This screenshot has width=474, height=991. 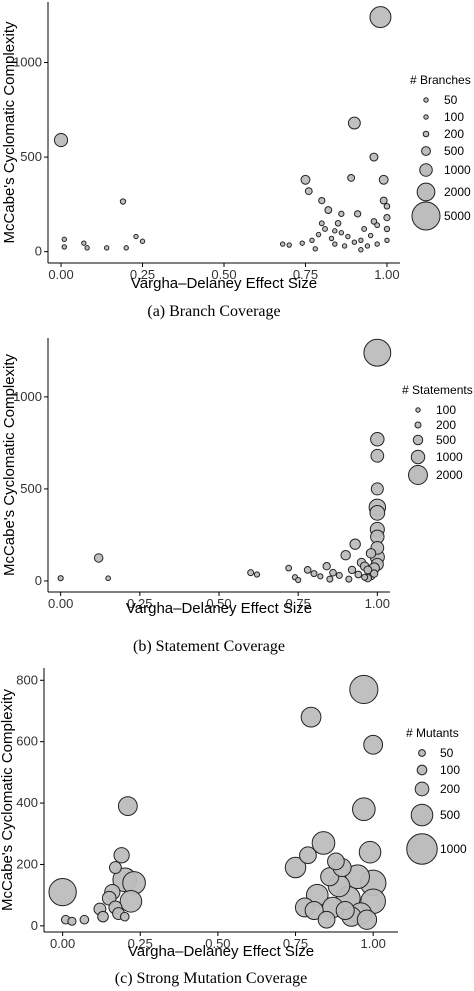 What do you see at coordinates (440, 80) in the screenshot?
I see `legend-title: # Branches` at bounding box center [440, 80].